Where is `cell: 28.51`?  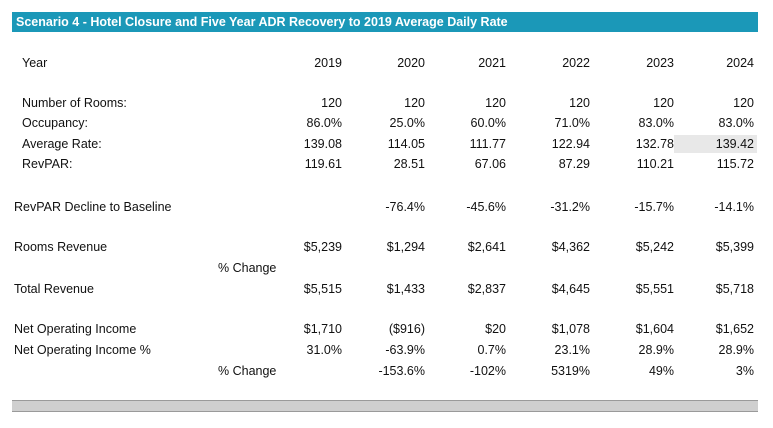
cell: 28.51 is located at coordinates (409, 164).